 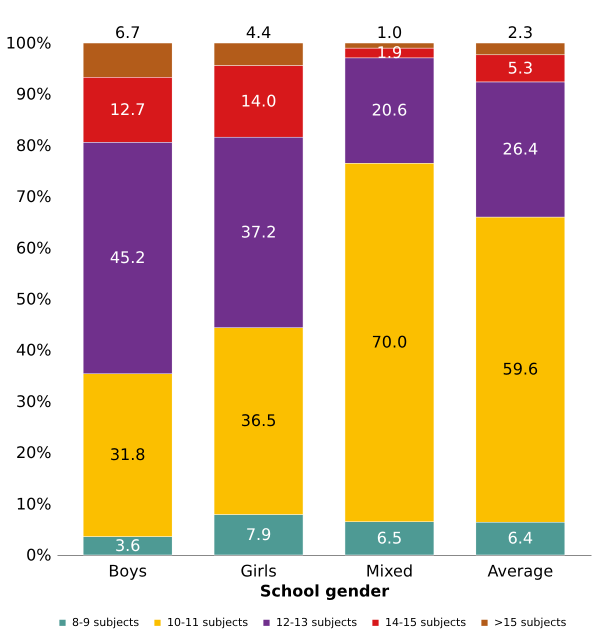 What do you see at coordinates (34, 145) in the screenshot?
I see `y-tick-label: 80%` at bounding box center [34, 145].